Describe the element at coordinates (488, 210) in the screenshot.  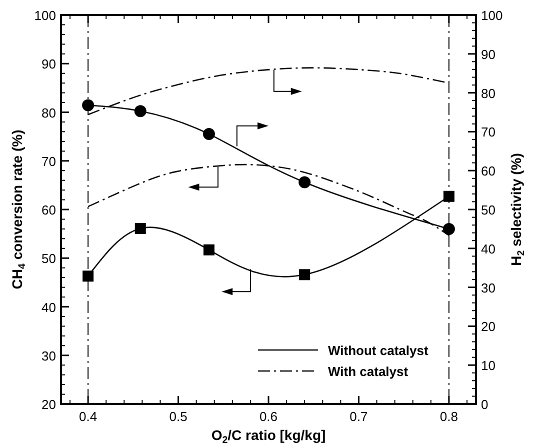
I see `y2-tick-label: 50` at that location.